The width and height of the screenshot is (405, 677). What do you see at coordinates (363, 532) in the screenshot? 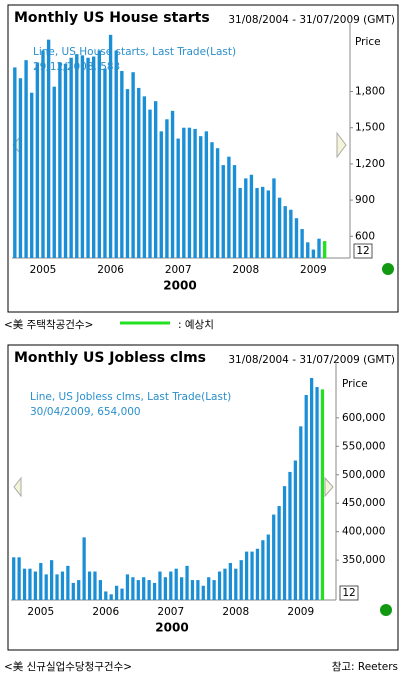
I see `y-tick-label: 400,000` at bounding box center [363, 532].